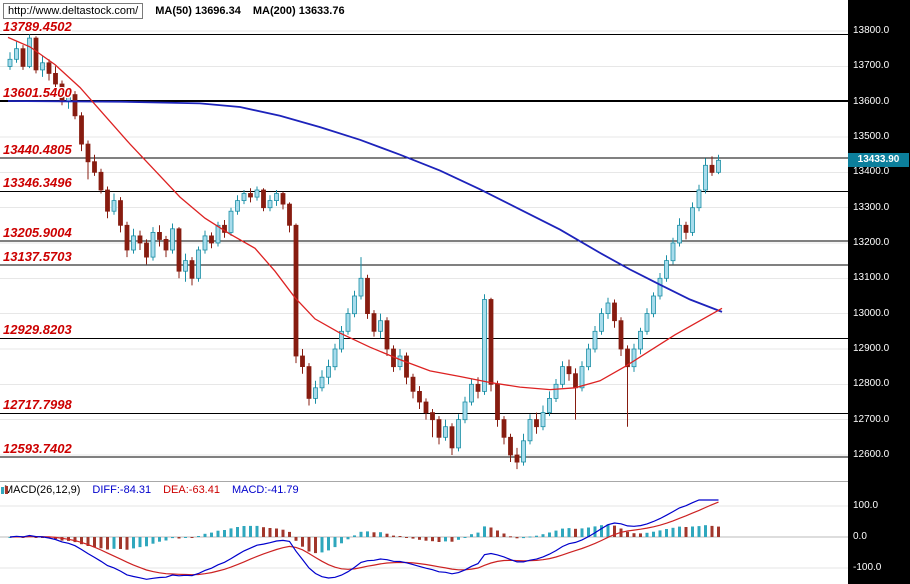  What do you see at coordinates (37, 404) in the screenshot?
I see `support-resistance-price-label: 12717.7998` at bounding box center [37, 404].